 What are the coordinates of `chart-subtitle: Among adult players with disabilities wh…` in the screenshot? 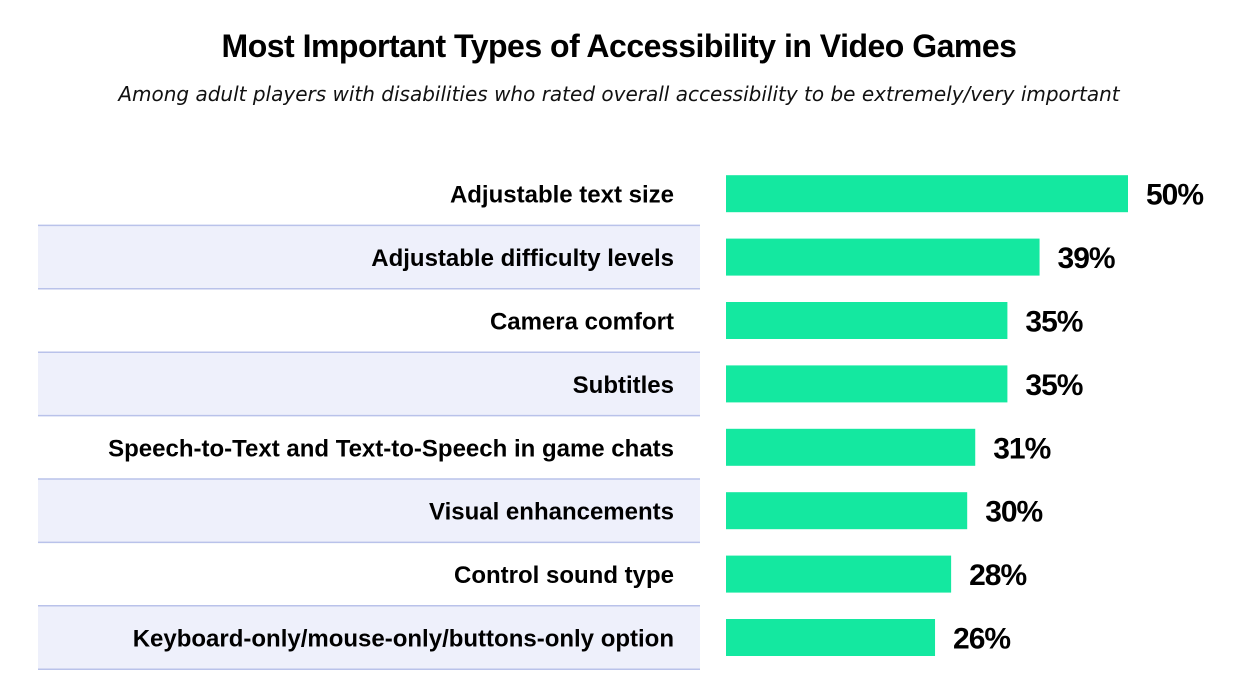 It's located at (619, 94).